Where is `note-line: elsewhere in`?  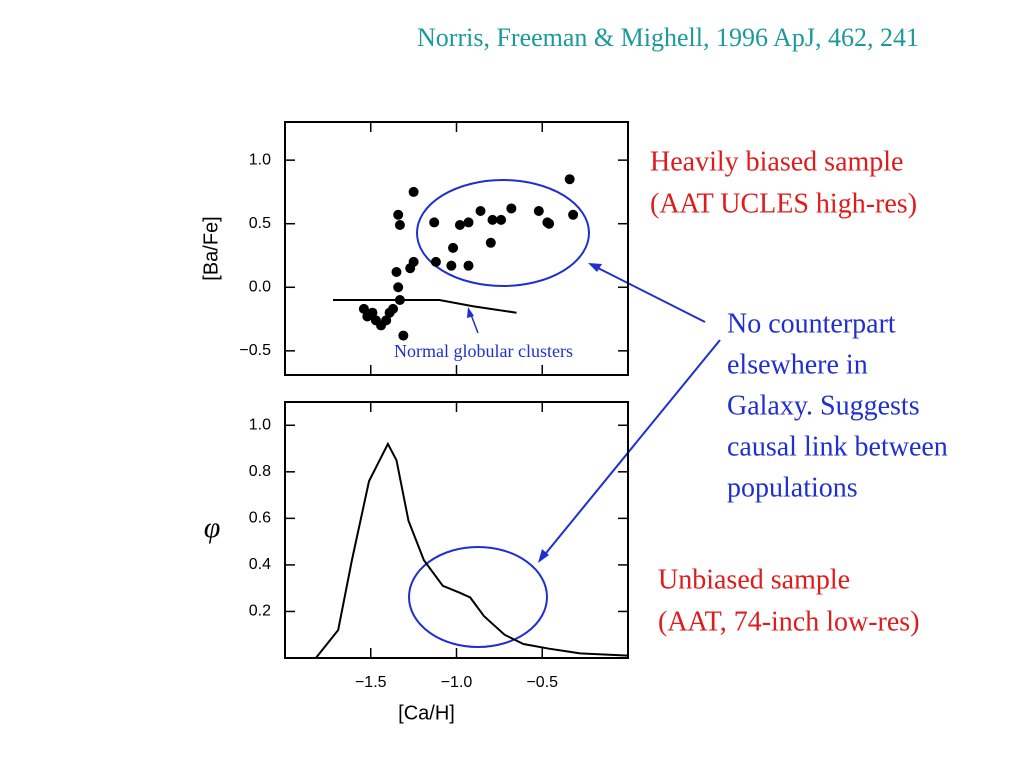 note-line: elsewhere in is located at coordinates (797, 364).